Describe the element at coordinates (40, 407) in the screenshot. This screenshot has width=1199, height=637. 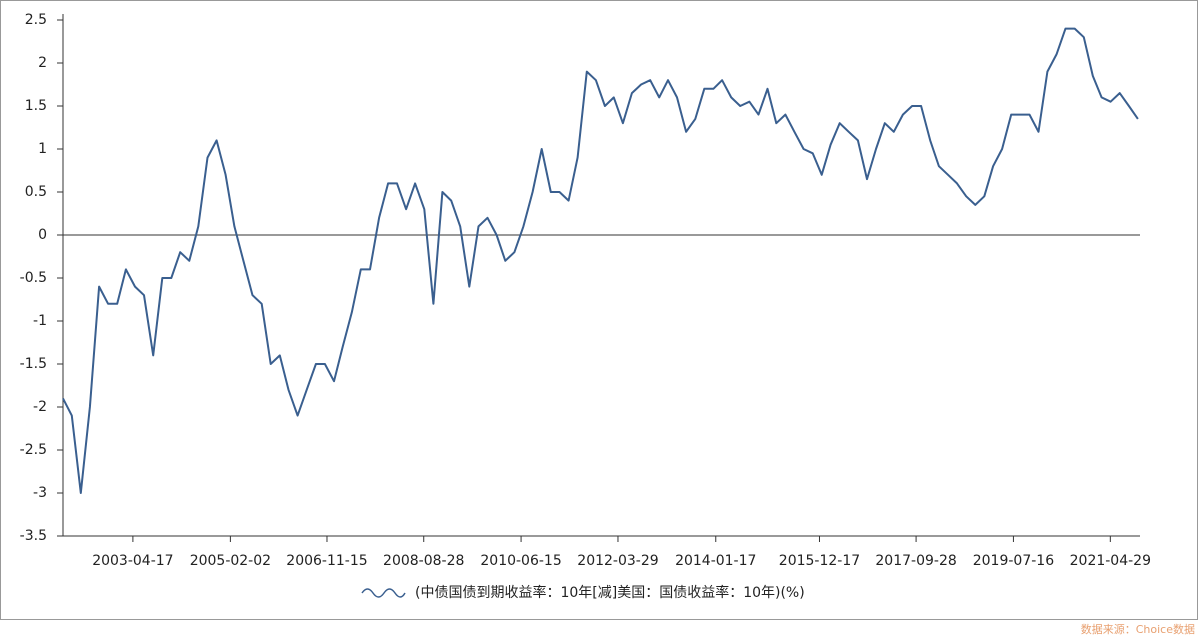
I see `y-tick-label: -2` at that location.